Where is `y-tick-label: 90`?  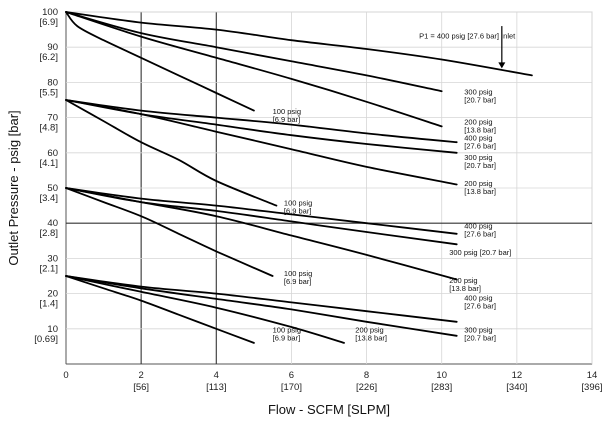 y-tick-label: 90 is located at coordinates (52, 47).